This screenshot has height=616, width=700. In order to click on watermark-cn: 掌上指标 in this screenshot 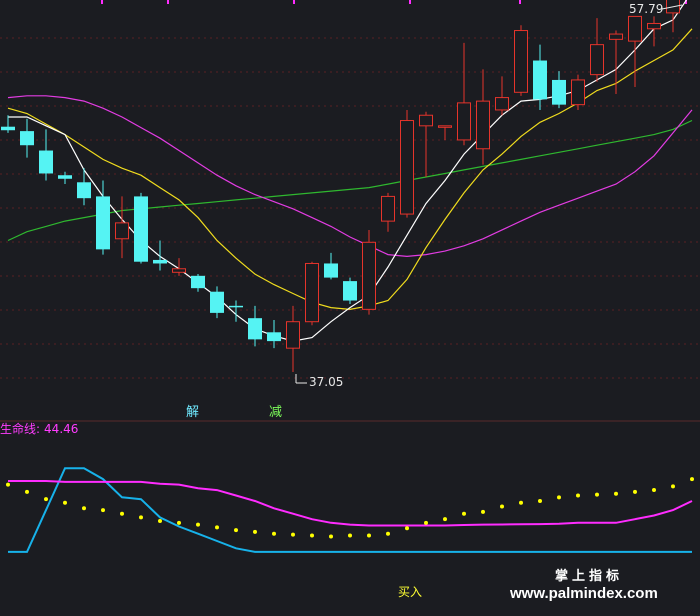, I will do `click(589, 576)`.